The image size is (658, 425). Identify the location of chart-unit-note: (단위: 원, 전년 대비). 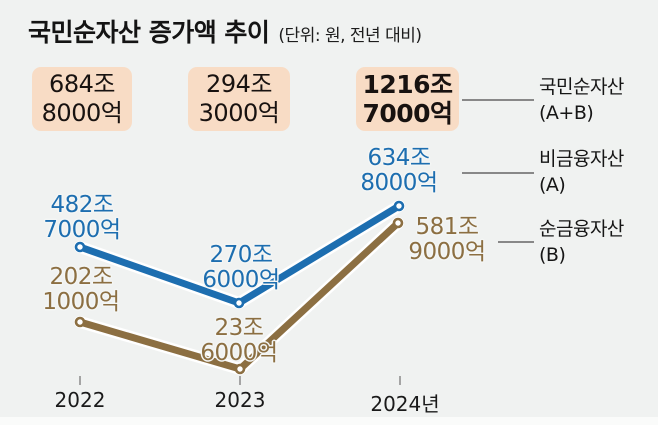
(350, 36).